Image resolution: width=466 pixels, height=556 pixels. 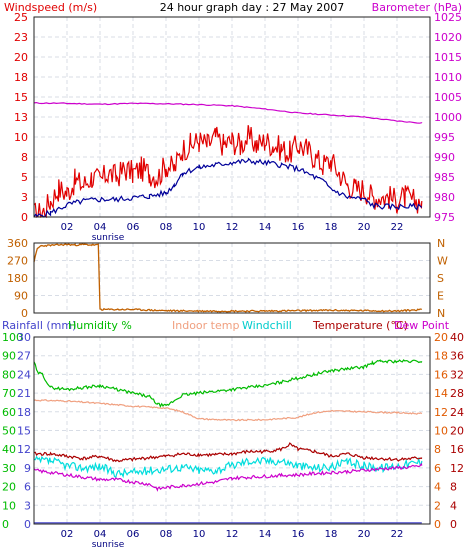 I want to click on windspeed-tick: 5, so click(x=24, y=177).